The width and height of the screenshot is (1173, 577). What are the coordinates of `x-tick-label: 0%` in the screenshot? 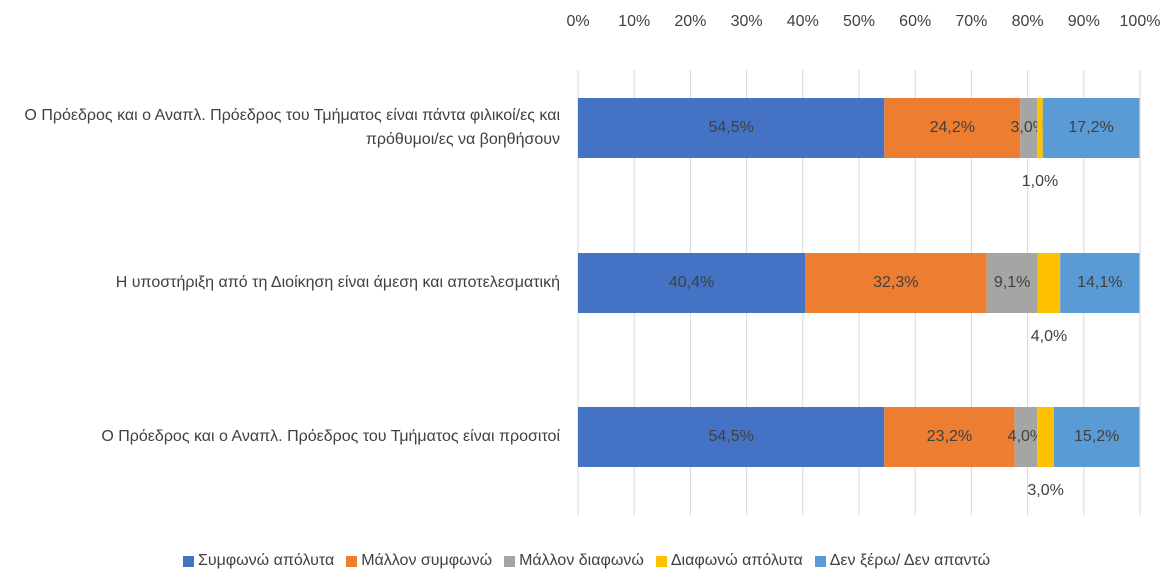 It's located at (577, 21).